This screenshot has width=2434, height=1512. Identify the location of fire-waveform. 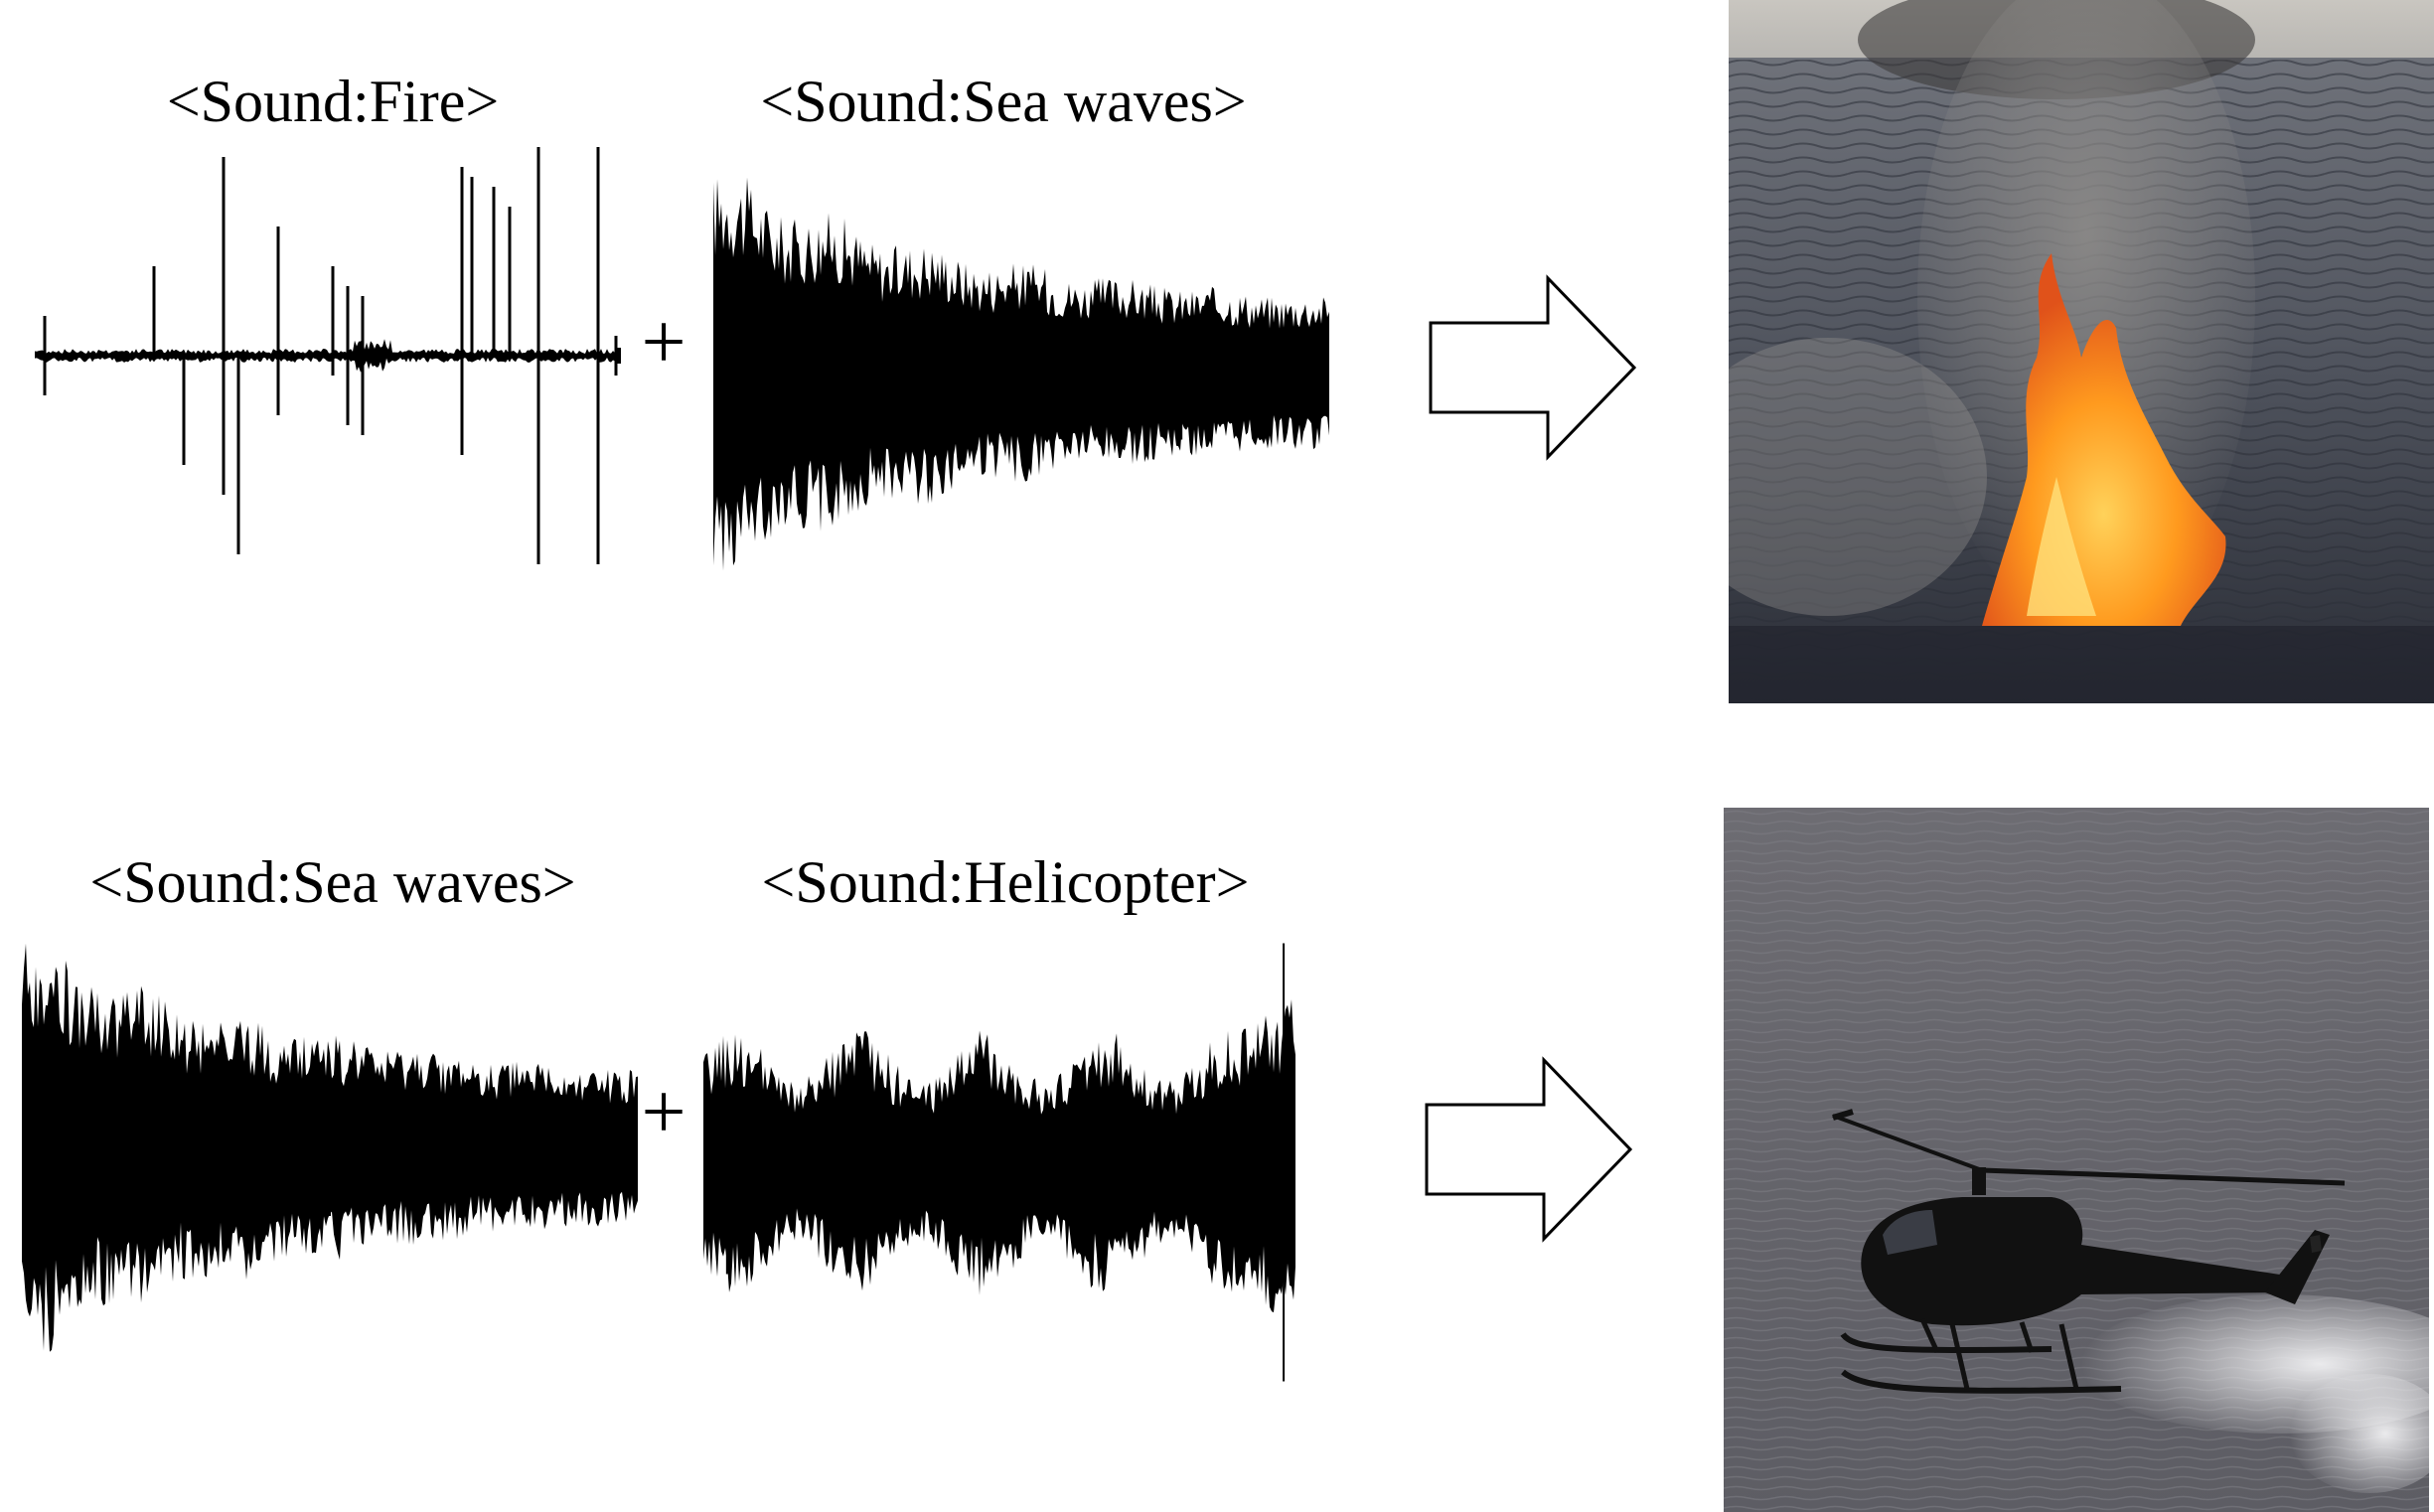
(328, 355).